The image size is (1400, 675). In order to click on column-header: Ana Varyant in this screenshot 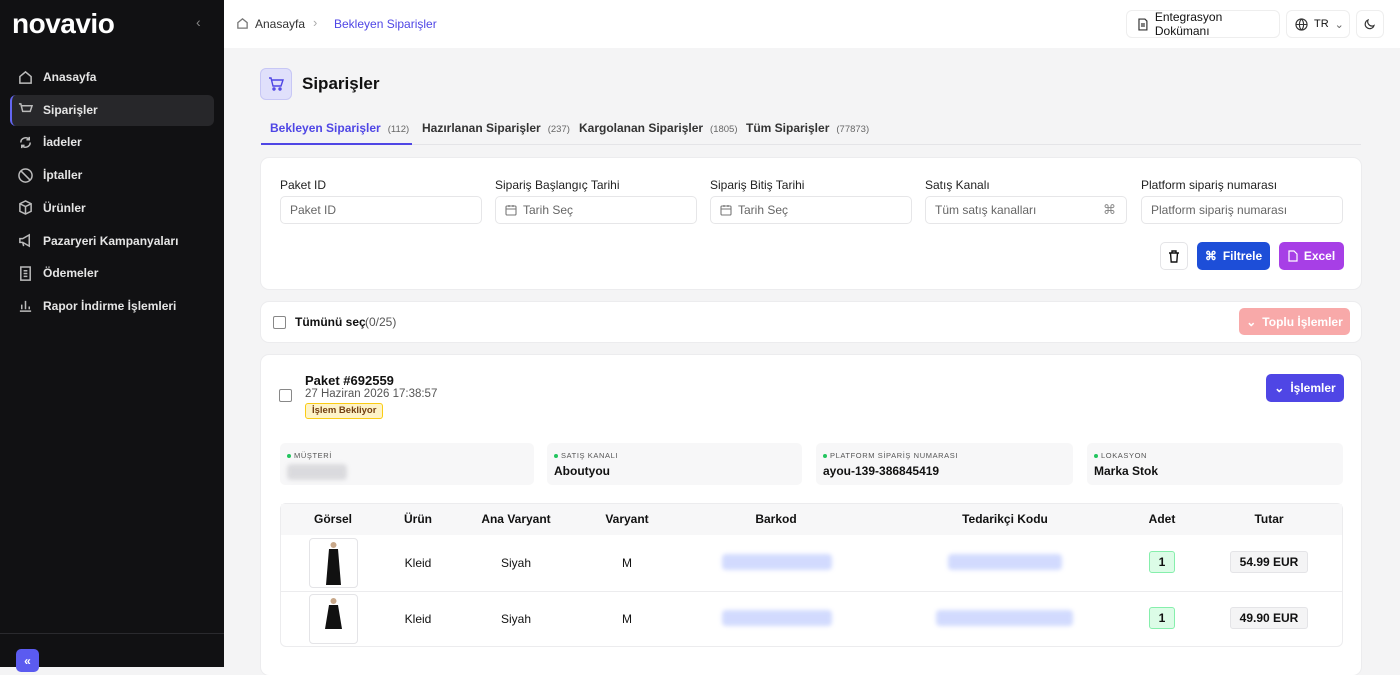, I will do `click(516, 519)`.